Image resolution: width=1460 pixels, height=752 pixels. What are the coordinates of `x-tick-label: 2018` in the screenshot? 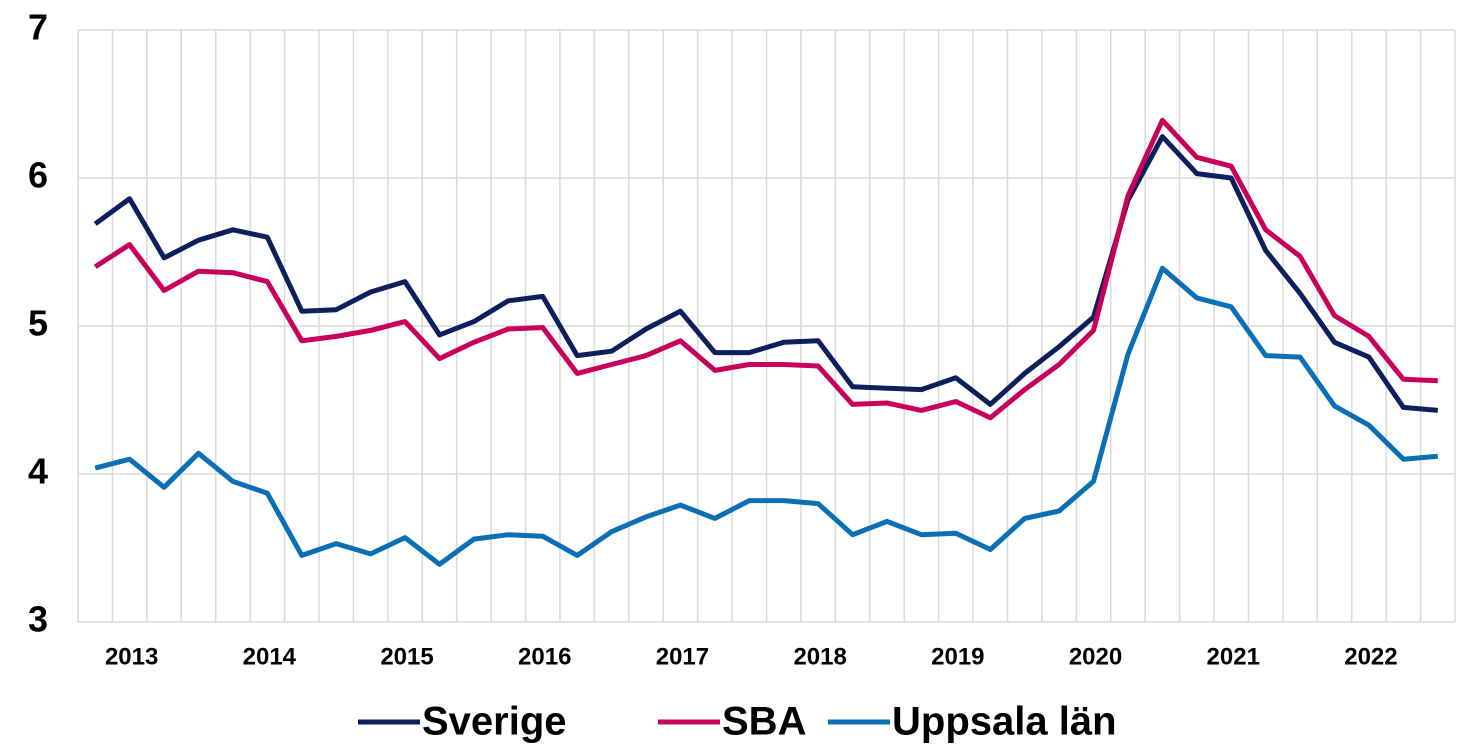 It's located at (819, 656).